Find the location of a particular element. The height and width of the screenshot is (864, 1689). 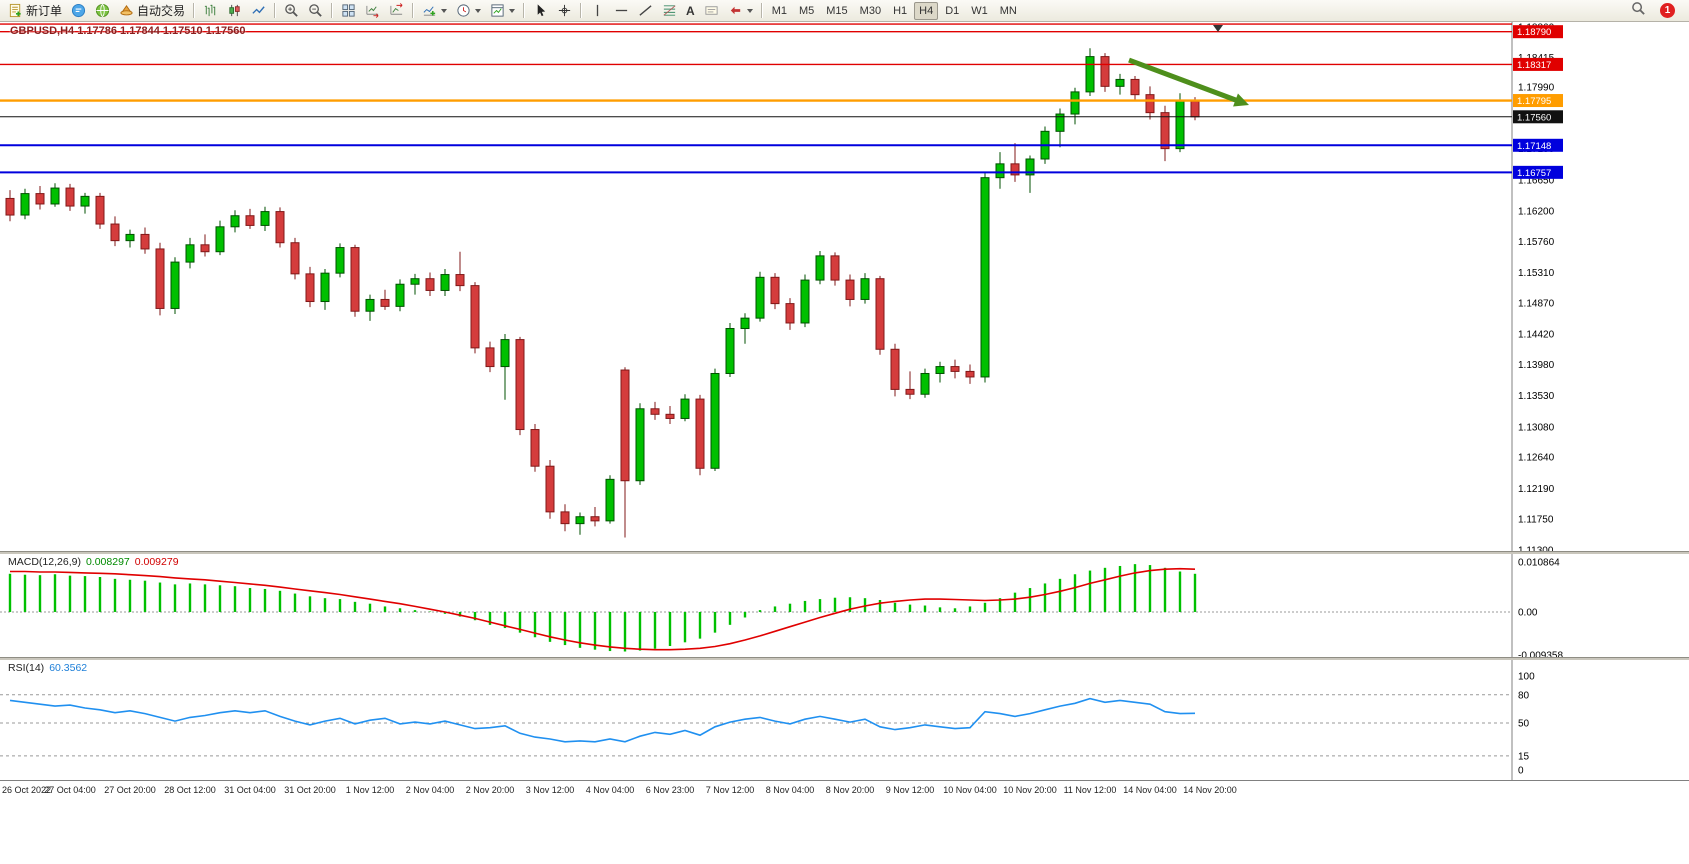

indicators-icon is located at coordinates (429, 10).